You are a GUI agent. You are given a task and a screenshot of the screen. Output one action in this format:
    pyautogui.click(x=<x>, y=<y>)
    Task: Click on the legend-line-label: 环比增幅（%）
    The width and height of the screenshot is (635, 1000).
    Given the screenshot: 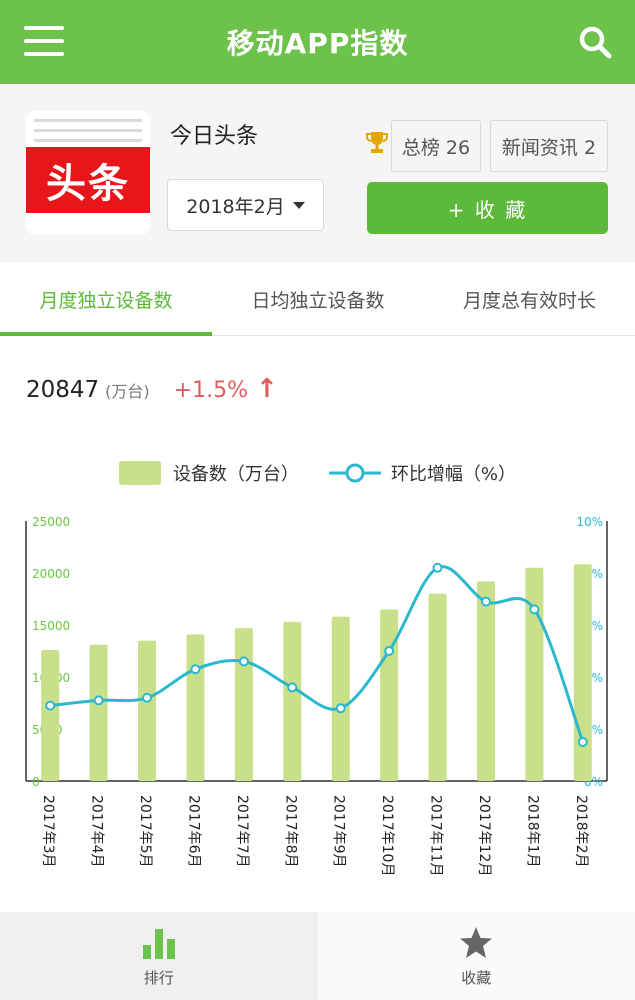 What is the action you would take?
    pyautogui.click(x=453, y=474)
    